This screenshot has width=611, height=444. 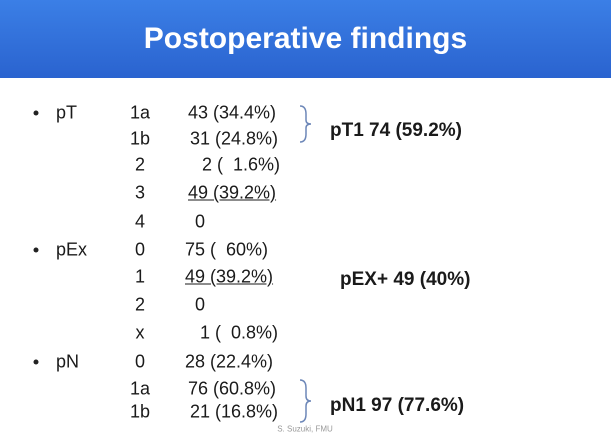 I want to click on code: x, so click(x=140, y=332).